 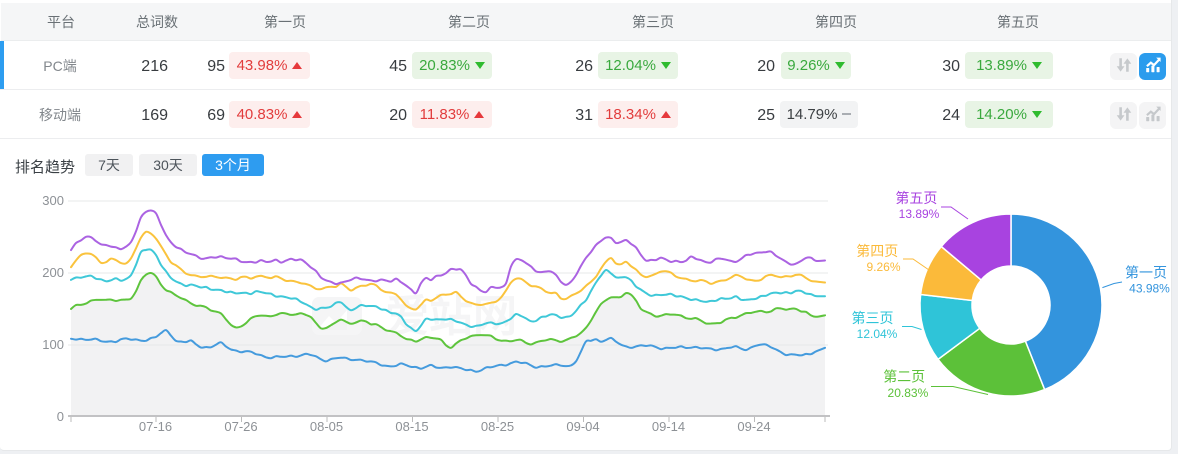 I want to click on svg-text: 07-26, so click(x=240, y=426).